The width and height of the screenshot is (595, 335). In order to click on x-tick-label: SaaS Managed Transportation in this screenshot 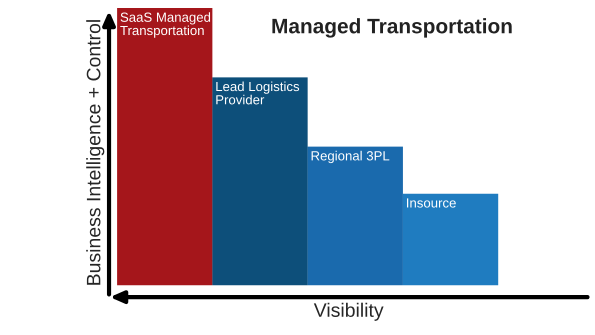, I will do `click(165, 25)`.